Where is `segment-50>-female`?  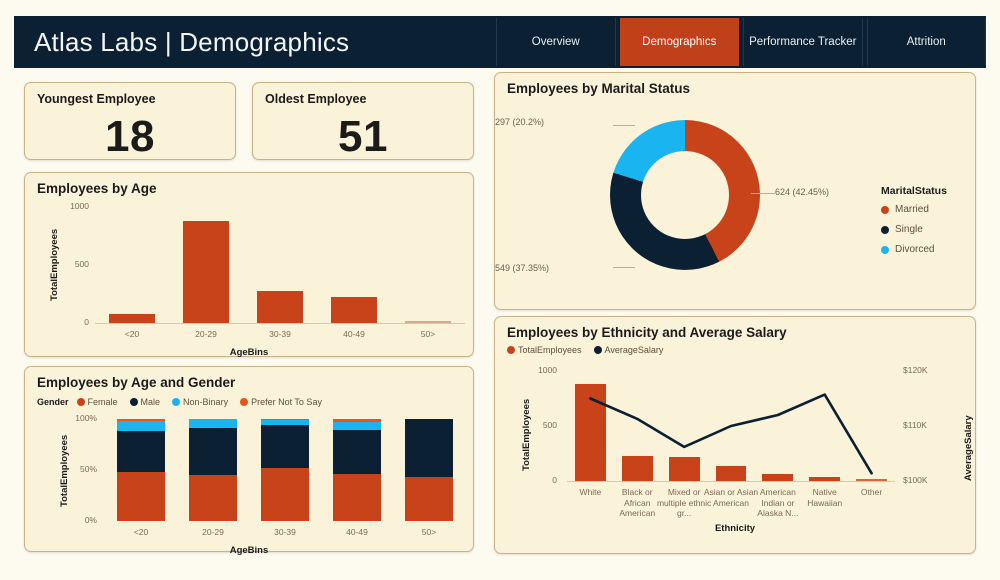
segment-50>-female is located at coordinates (429, 499).